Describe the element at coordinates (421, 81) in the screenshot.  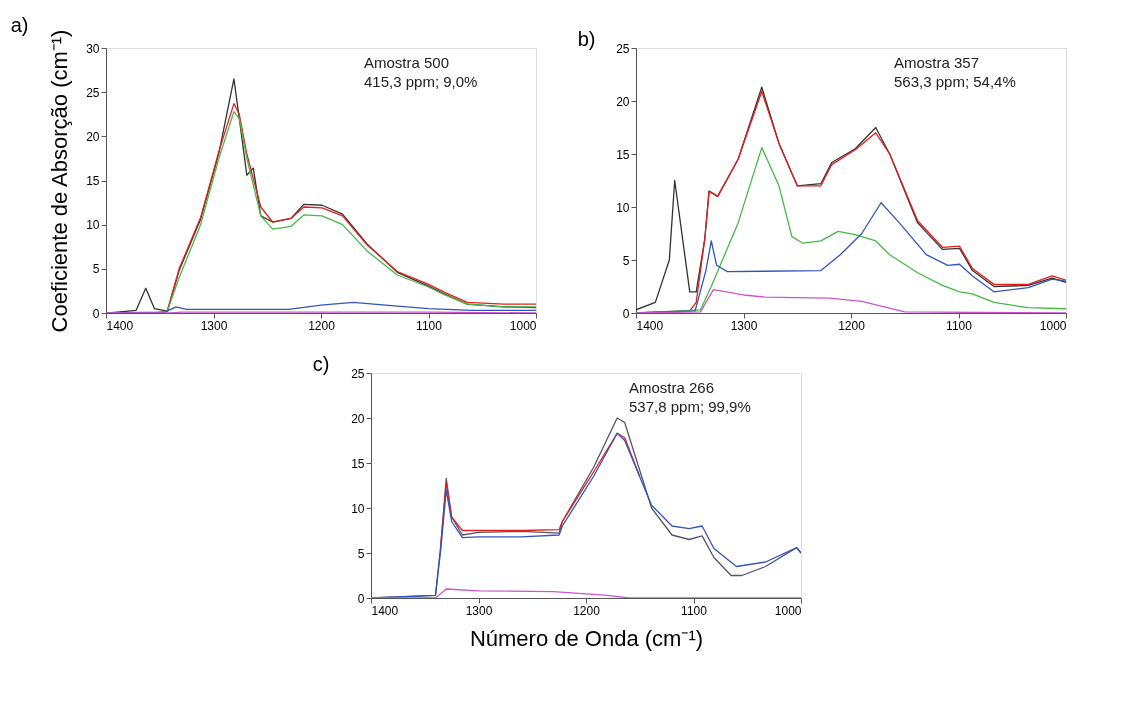
I see `annotation: 415,3 ppm; 9,0%` at that location.